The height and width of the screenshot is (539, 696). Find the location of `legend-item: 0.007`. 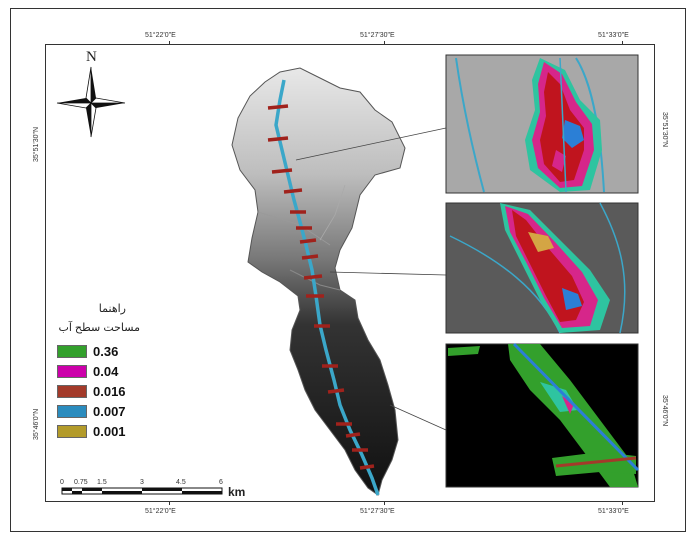

legend-item: 0.007 is located at coordinates (91, 411).